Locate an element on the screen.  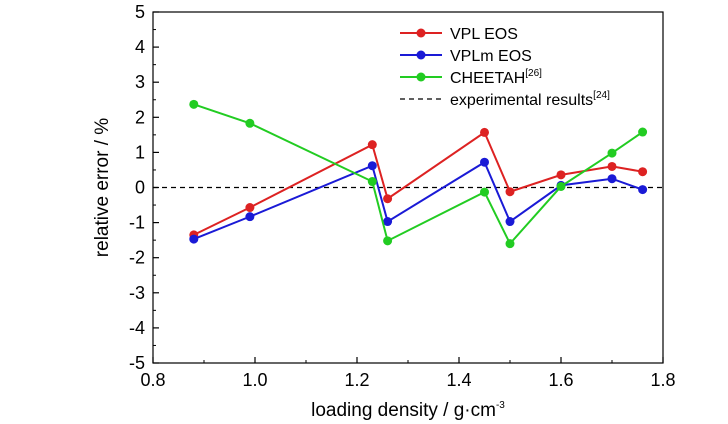
y-tick-label: 3 is located at coordinates (140, 82).